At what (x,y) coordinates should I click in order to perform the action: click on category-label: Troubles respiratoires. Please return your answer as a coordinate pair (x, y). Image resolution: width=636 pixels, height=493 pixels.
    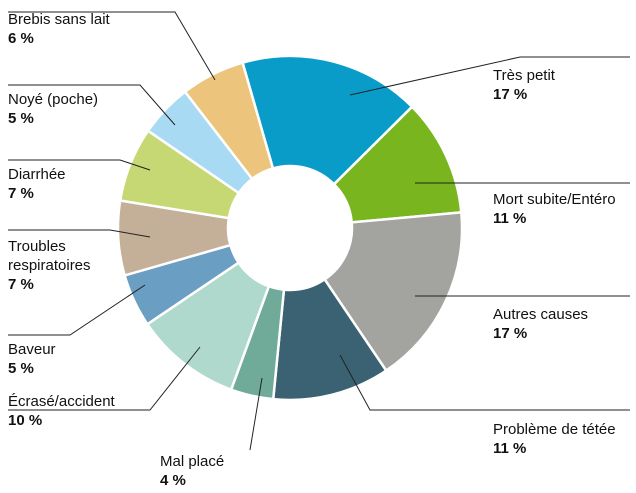
    Looking at the image, I should click on (49, 256).